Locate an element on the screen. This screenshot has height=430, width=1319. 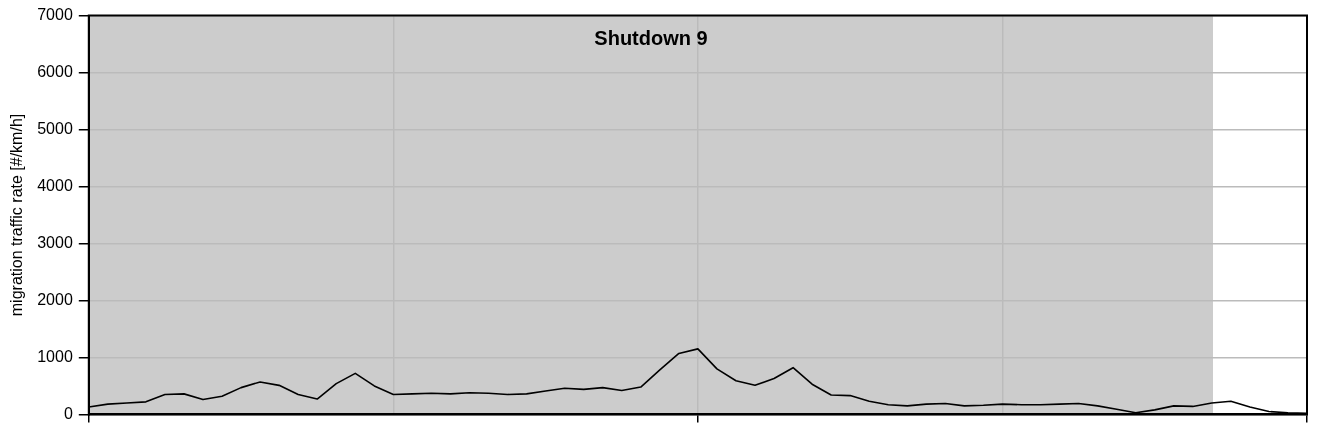
y-tick-label: 1000 is located at coordinates (55, 356).